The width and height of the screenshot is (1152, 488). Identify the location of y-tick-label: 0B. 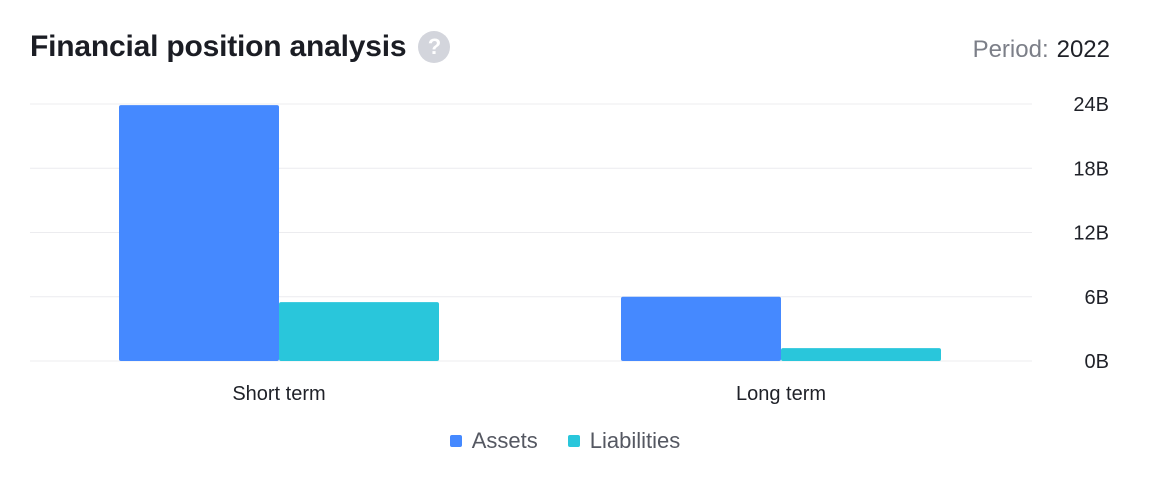
(1097, 362).